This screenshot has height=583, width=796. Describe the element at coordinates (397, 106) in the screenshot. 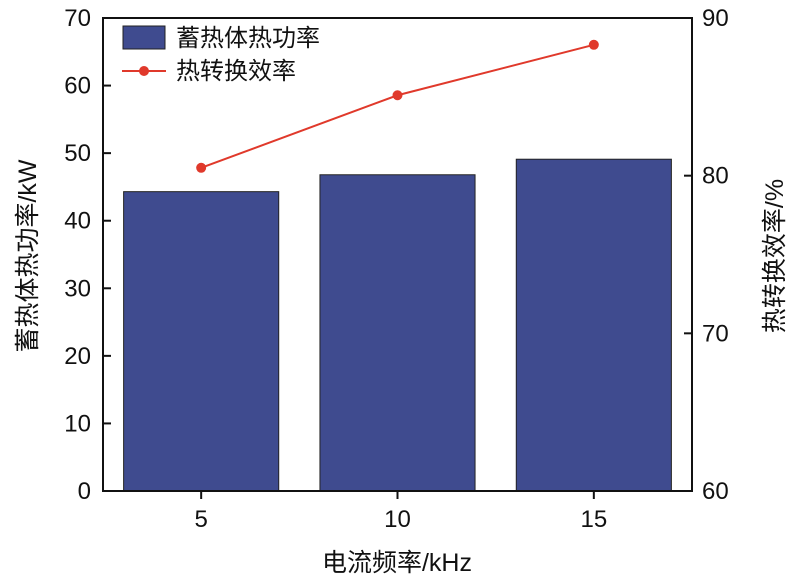

I see `line-layer` at that location.